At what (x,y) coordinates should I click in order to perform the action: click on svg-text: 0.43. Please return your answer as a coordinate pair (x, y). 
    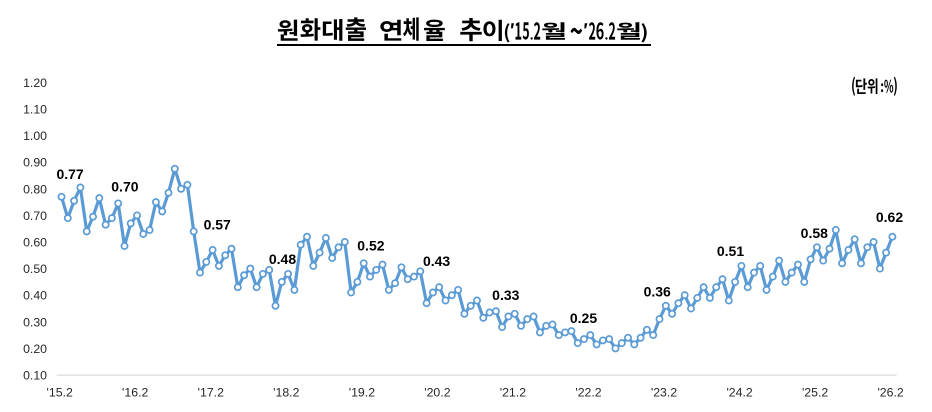
    Looking at the image, I should click on (436, 261).